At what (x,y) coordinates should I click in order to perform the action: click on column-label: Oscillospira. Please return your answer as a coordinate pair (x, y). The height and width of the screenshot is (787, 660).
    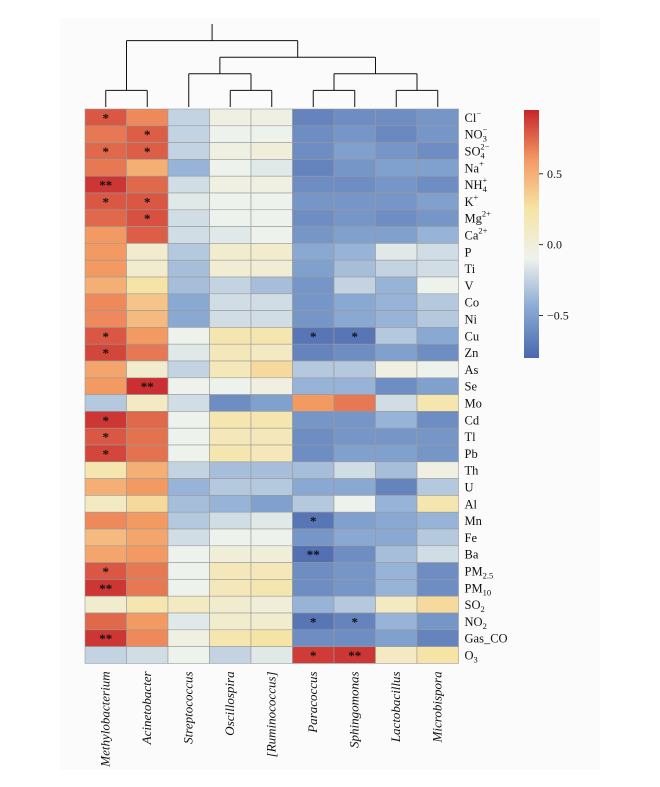
    Looking at the image, I should click on (229, 703).